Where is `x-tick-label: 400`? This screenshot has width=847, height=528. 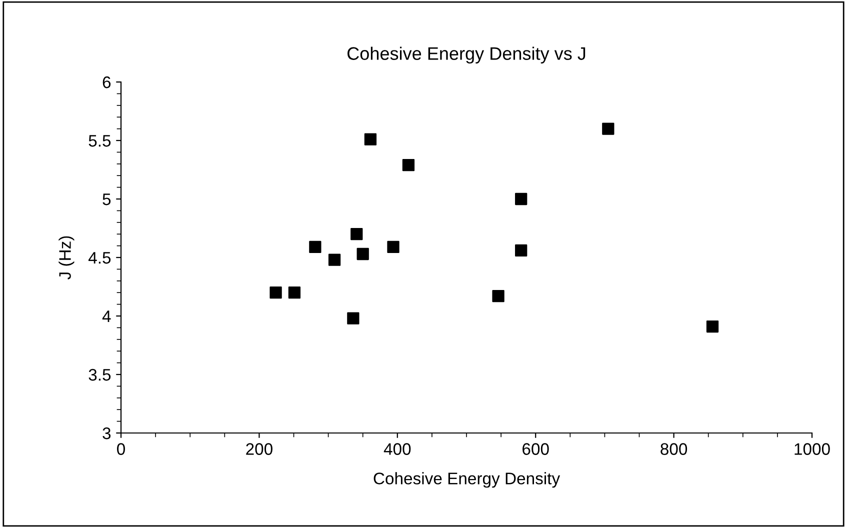
x-tick-label: 400 is located at coordinates (397, 449).